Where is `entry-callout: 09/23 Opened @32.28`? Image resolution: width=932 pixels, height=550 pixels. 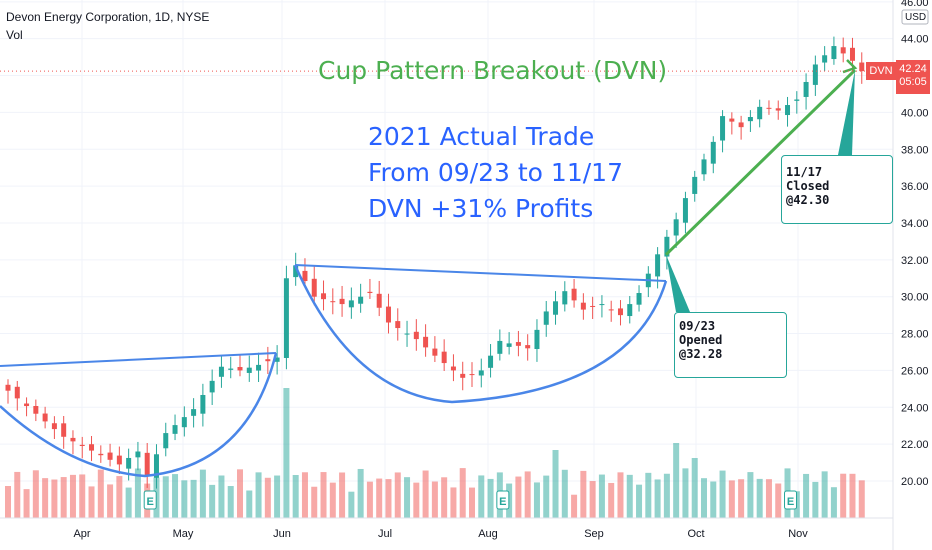
entry-callout: 09/23 Opened @32.28 is located at coordinates (730, 345).